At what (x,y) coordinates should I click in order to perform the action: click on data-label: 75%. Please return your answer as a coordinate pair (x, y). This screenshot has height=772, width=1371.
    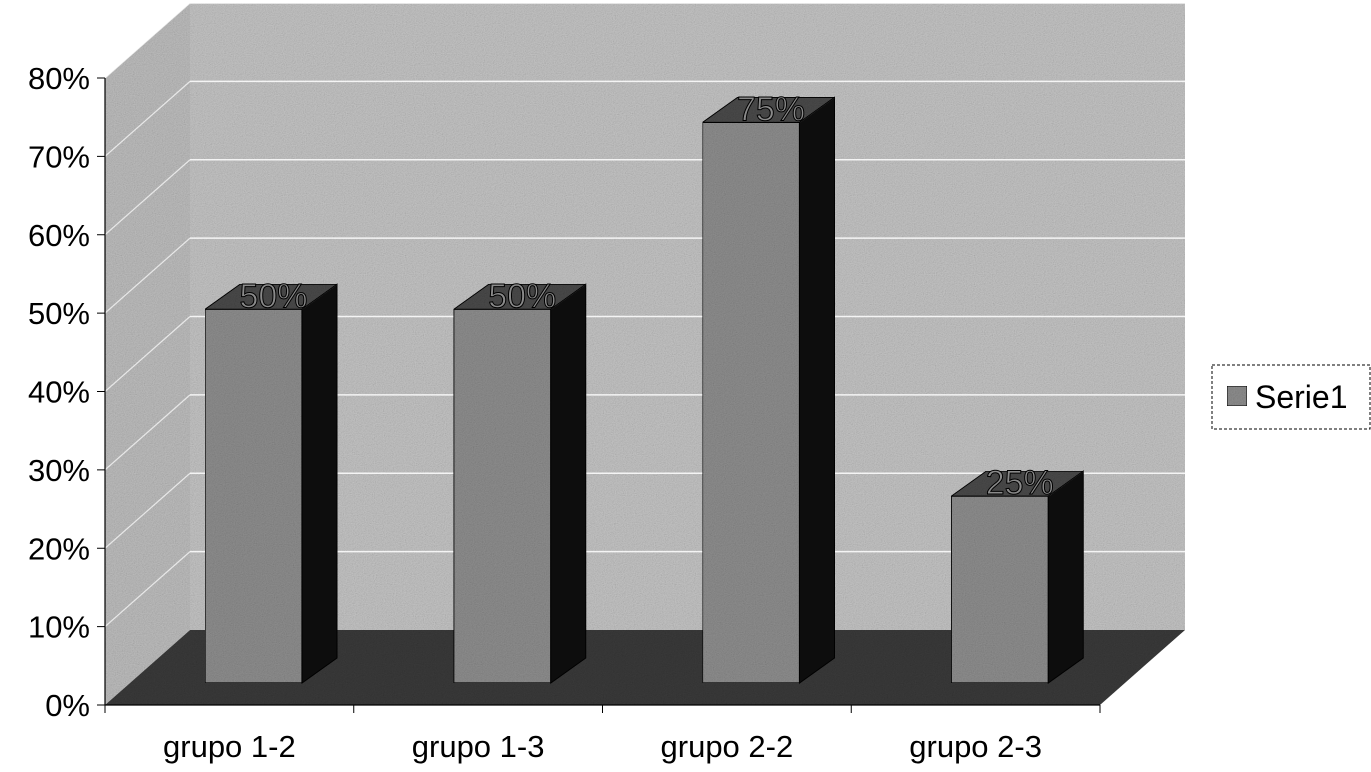
    Looking at the image, I should click on (771, 109).